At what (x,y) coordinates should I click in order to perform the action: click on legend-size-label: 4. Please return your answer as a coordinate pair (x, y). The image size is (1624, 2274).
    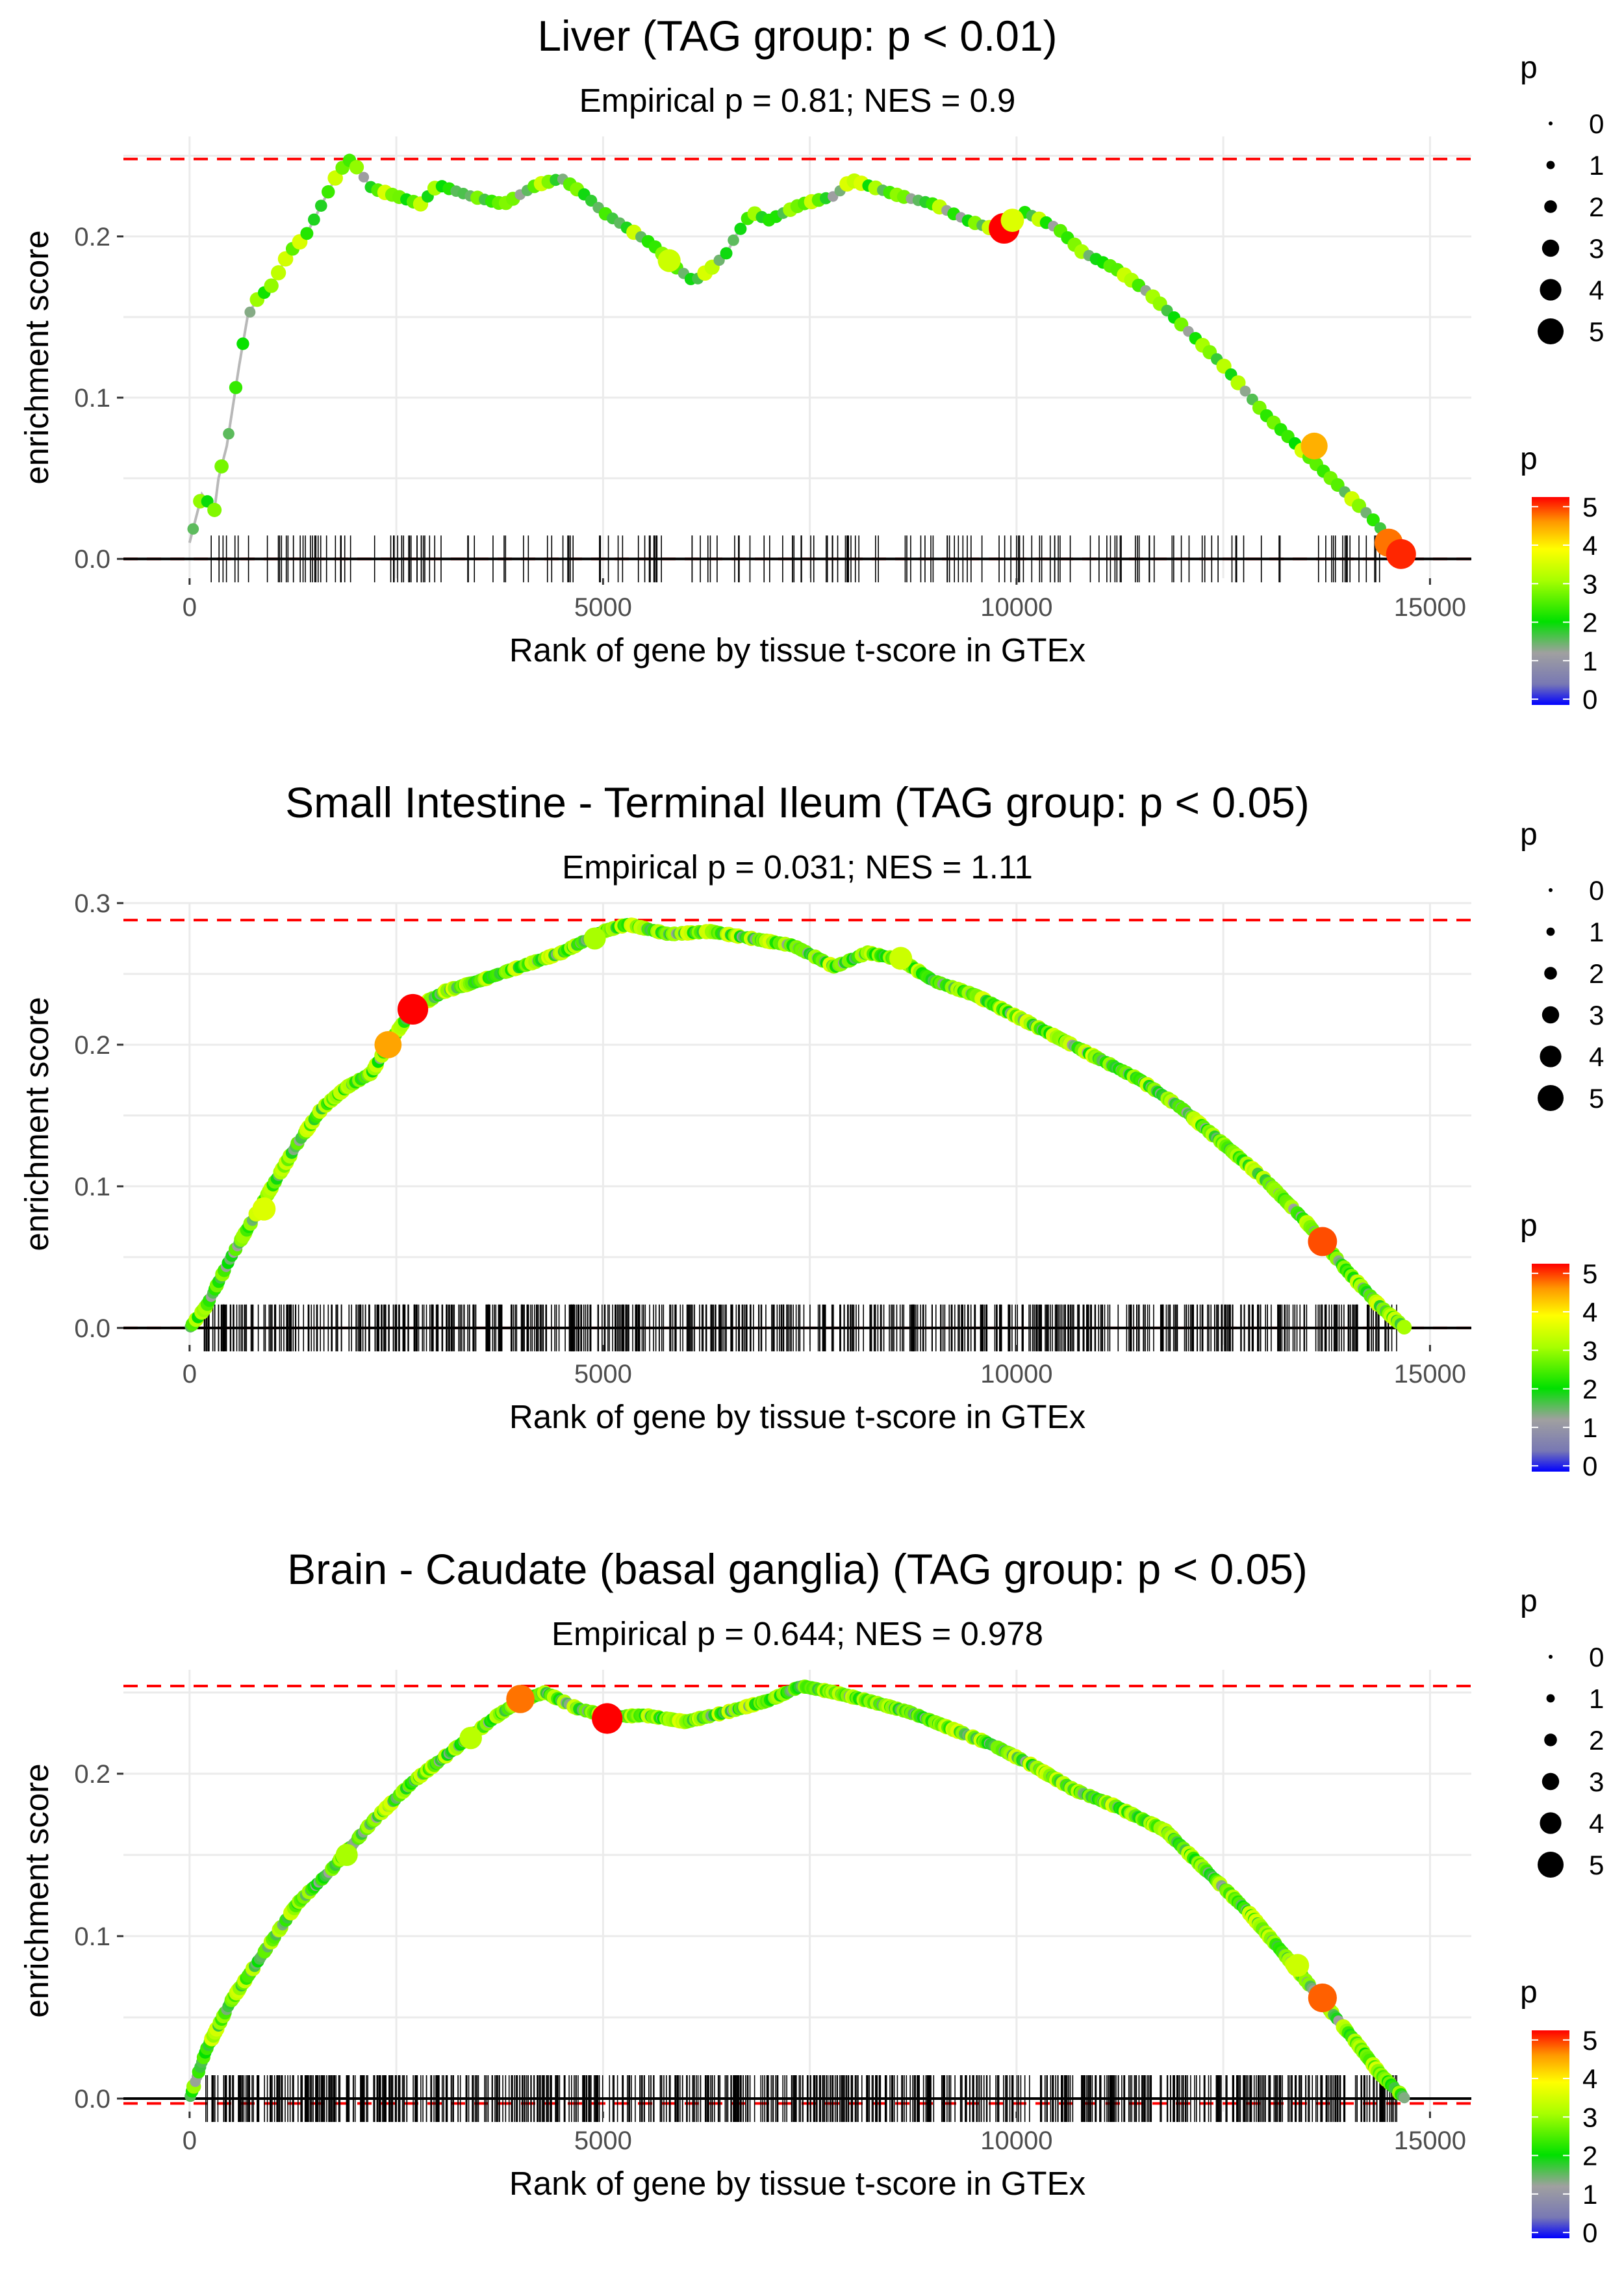
    Looking at the image, I should click on (1596, 1823).